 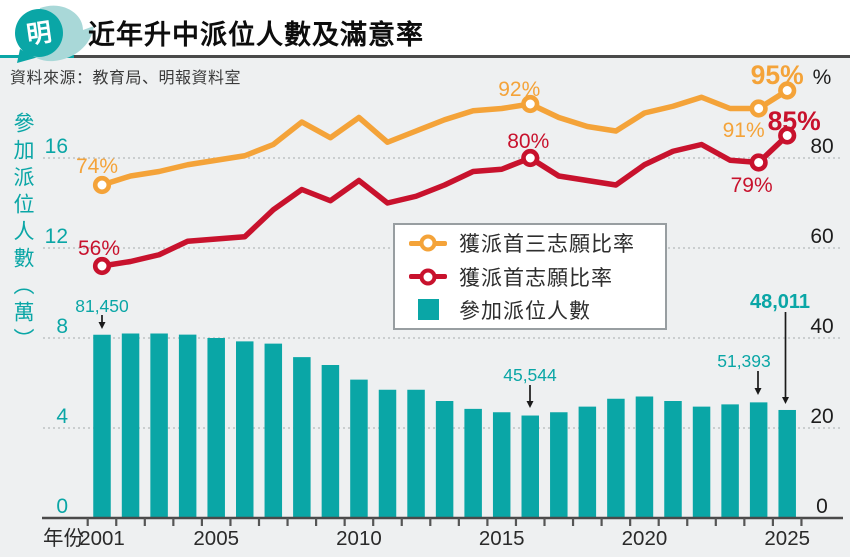 I want to click on chart-label: 95%, so click(x=777, y=75).